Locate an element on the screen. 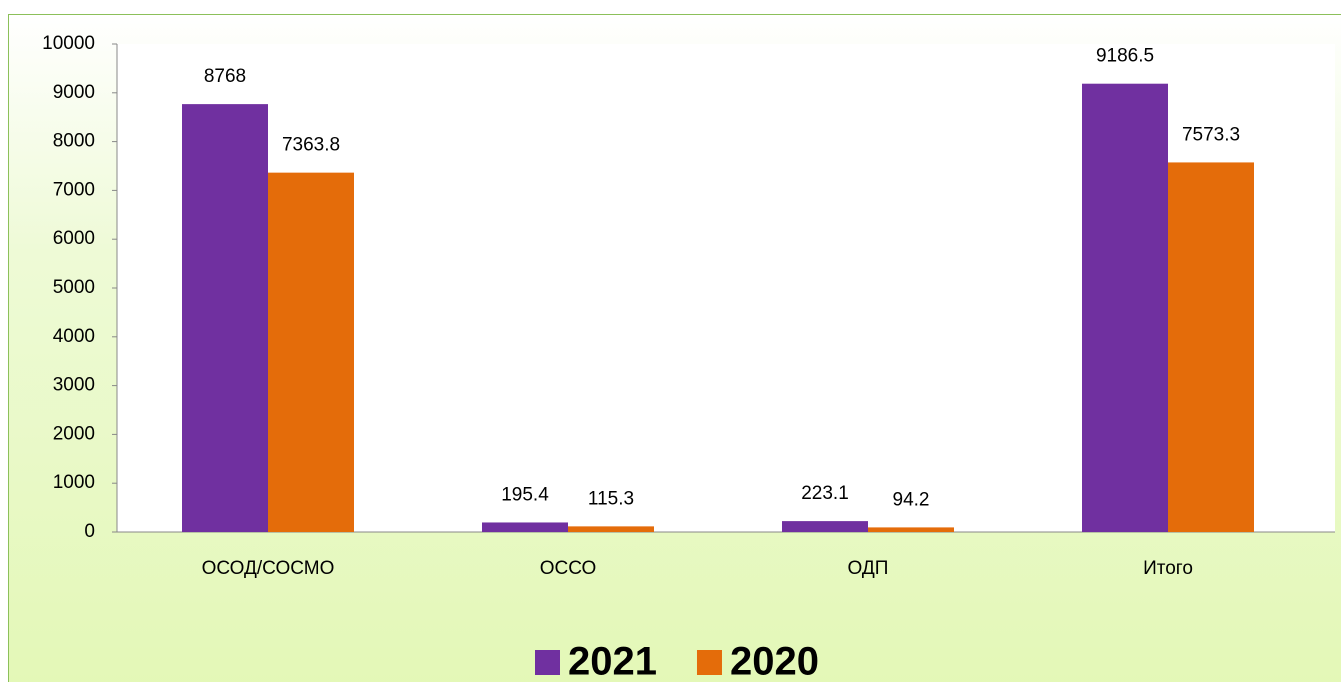  data-label: 7363.8 is located at coordinates (311, 145).